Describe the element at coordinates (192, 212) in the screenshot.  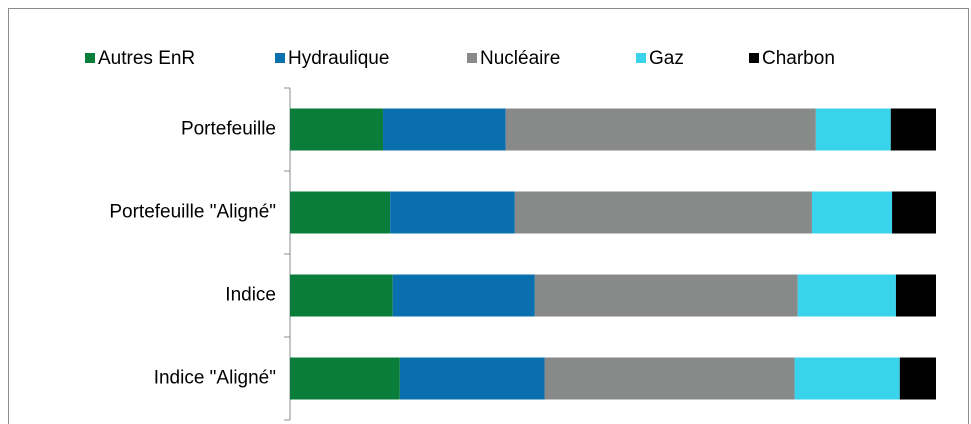
I see `y-tick-label: Portefeuille "Aligné"` at that location.